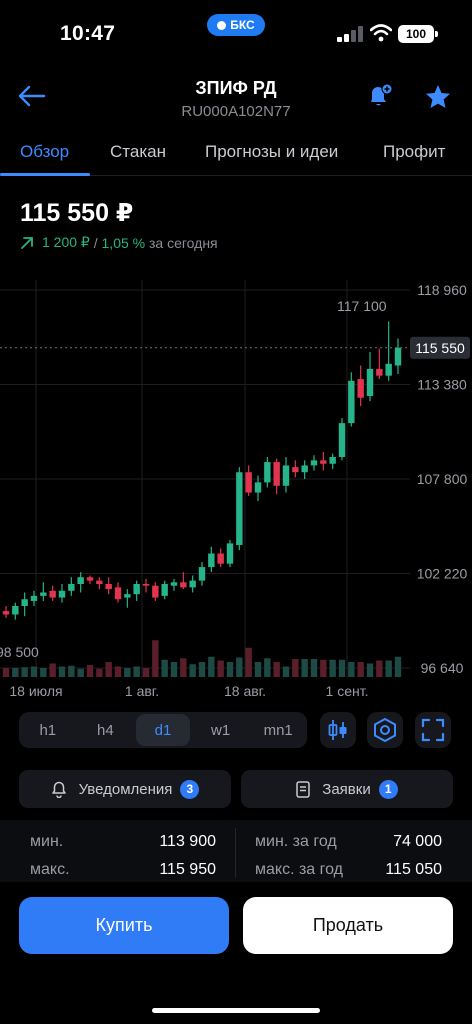 The width and height of the screenshot is (472, 1024). What do you see at coordinates (278, 730) in the screenshot?
I see `timeframe-mn1: mn1` at bounding box center [278, 730].